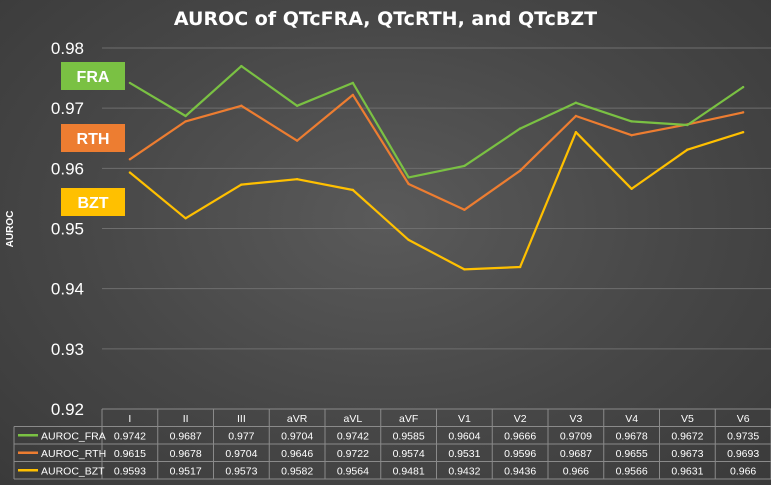  Describe the element at coordinates (409, 437) in the screenshot. I see `data-label: 0.9585` at that location.